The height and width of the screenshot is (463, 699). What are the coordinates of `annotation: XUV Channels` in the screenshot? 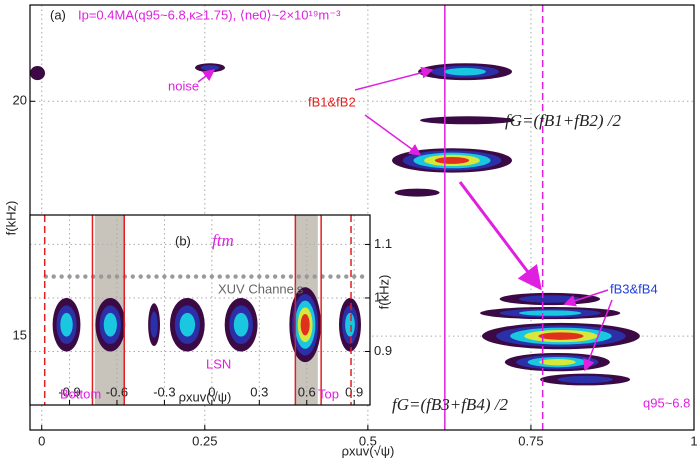 It's located at (261, 288).